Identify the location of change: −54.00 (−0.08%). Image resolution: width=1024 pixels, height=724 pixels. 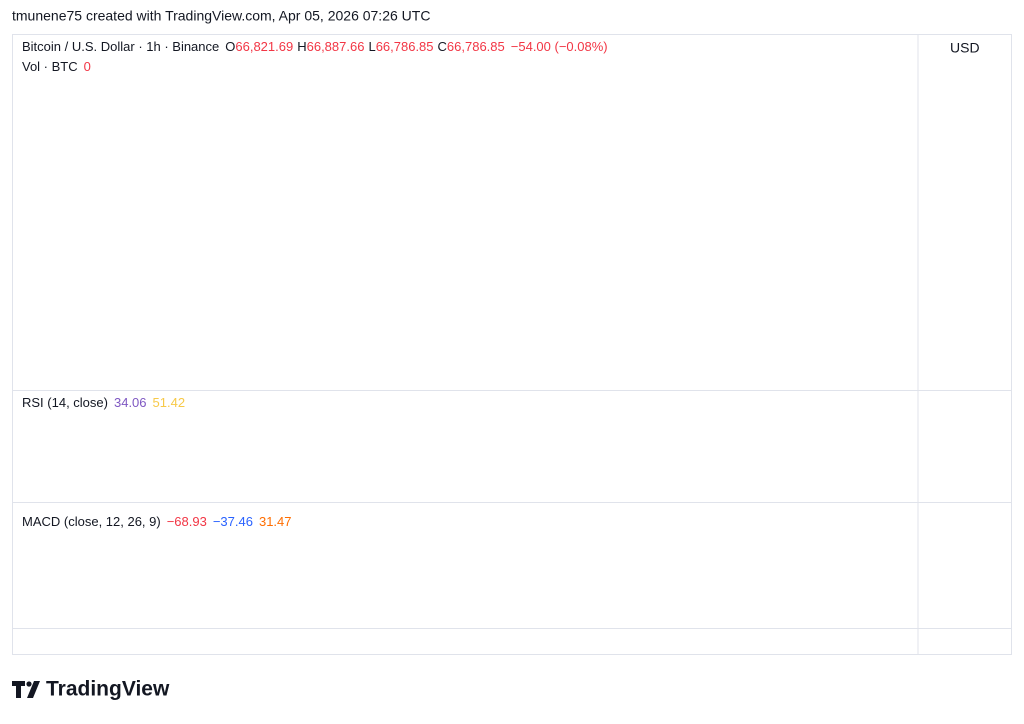
(559, 46).